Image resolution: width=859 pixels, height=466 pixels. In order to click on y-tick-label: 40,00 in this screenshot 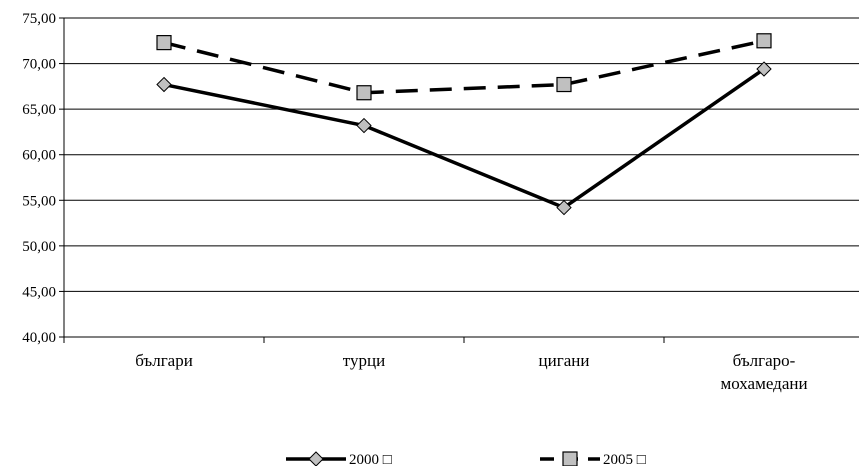, I will do `click(39, 338)`.